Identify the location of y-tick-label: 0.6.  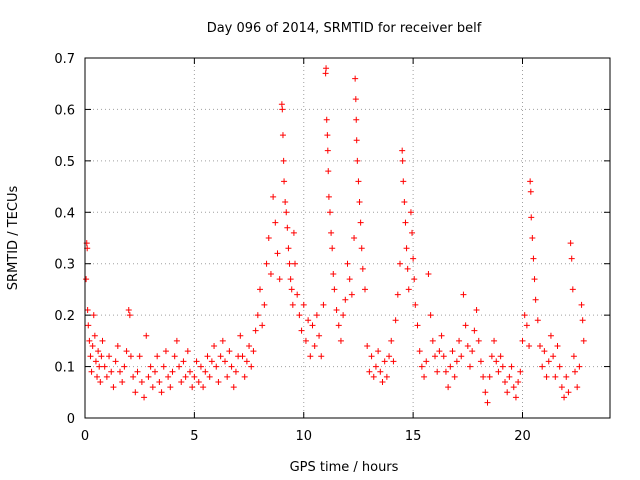
(64, 110).